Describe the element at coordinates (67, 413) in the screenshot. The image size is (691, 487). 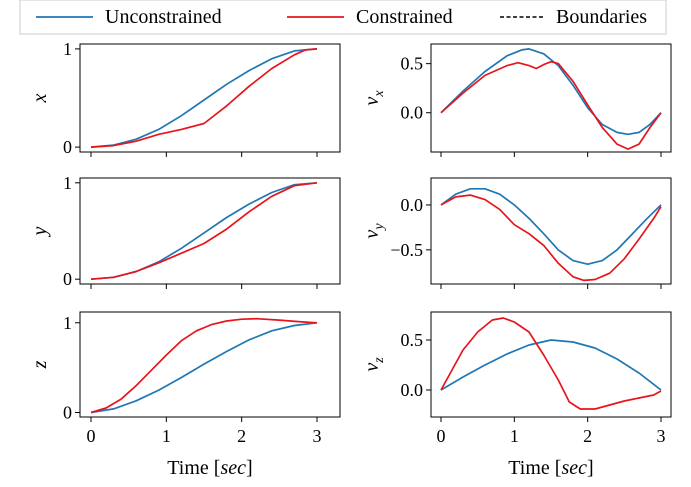
I see `z-ytick-label: 0` at that location.